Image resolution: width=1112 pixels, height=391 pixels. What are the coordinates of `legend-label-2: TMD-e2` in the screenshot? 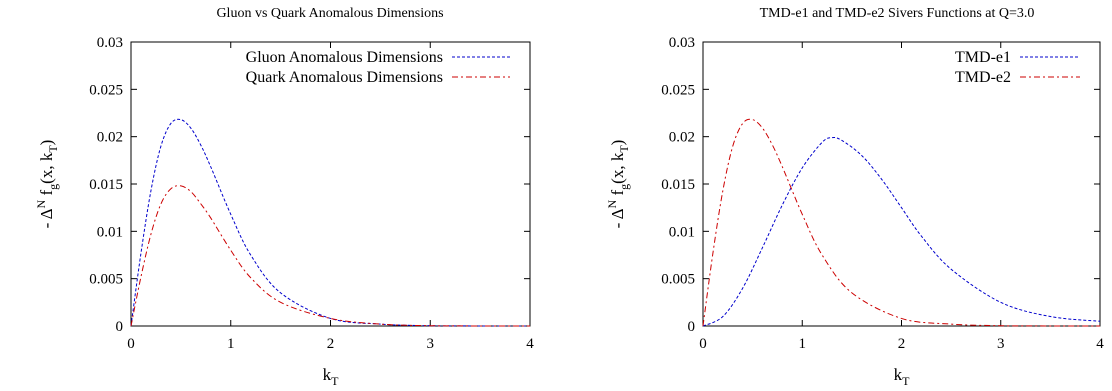 It's located at (983, 77).